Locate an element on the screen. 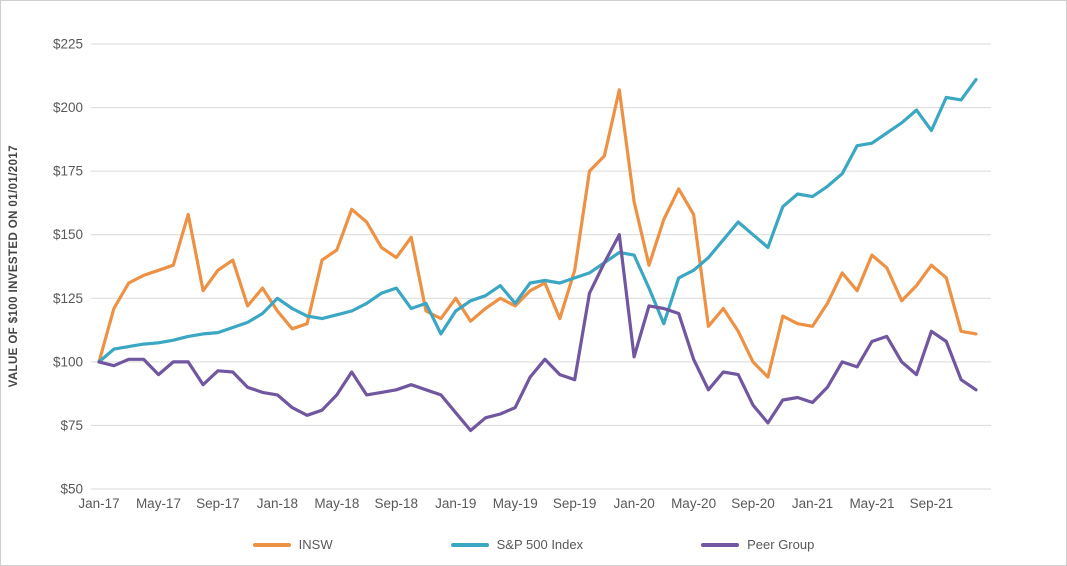 The image size is (1067, 566). x-tick-label-May-19: May-19 is located at coordinates (515, 503).